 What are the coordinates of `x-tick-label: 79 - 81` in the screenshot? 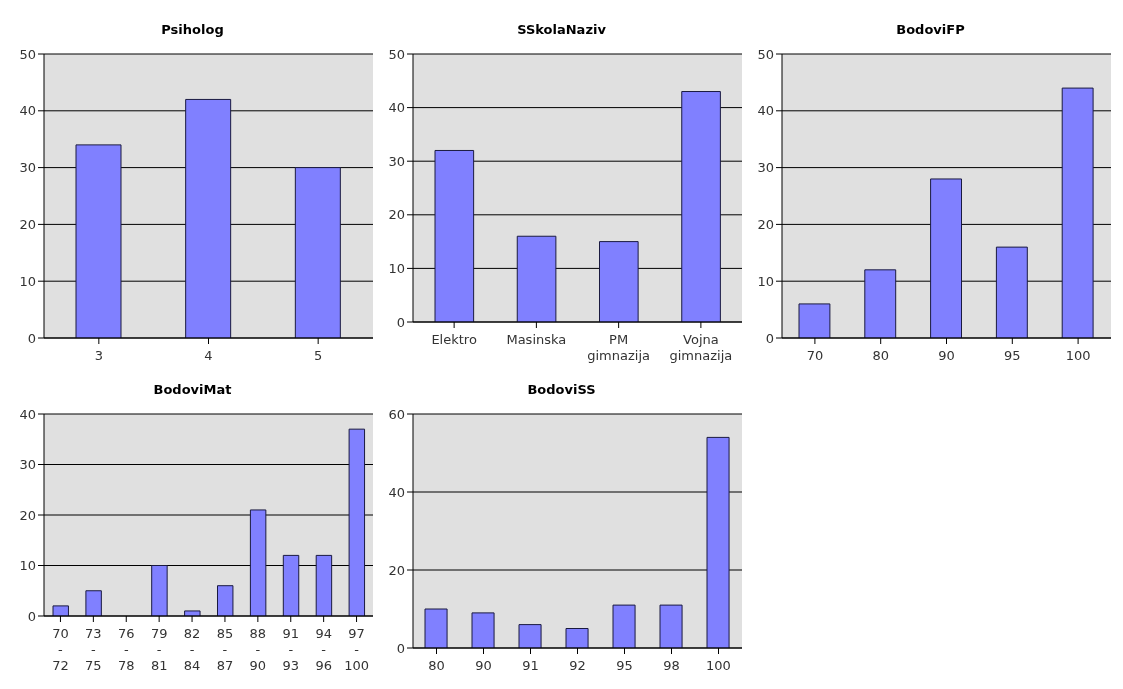 It's located at (159, 649).